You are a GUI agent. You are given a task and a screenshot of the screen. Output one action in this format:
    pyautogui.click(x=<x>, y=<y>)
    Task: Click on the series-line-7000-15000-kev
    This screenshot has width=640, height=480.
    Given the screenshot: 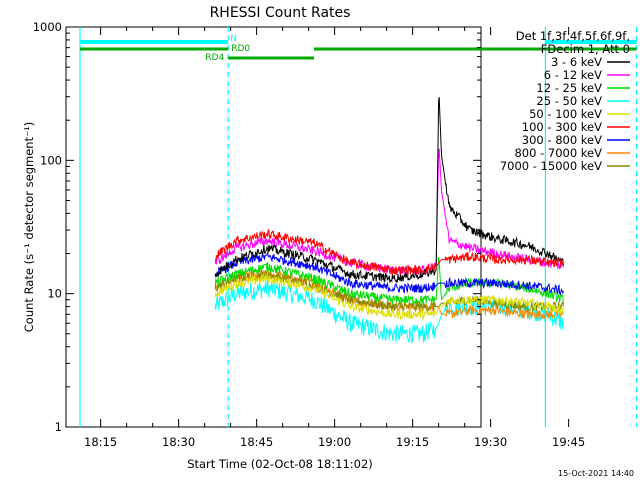 What is the action you would take?
    pyautogui.click(x=389, y=291)
    